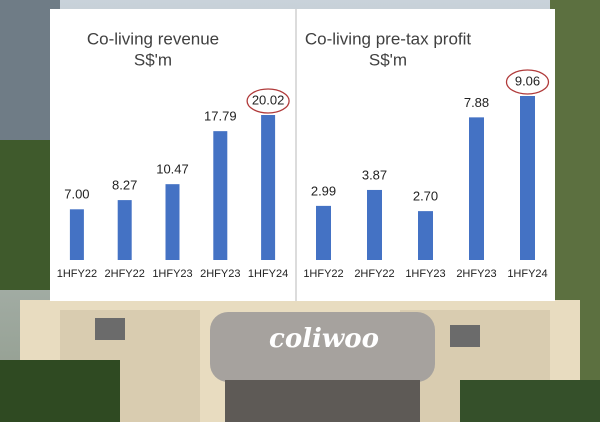 The width and height of the screenshot is (600, 422). What do you see at coordinates (425, 196) in the screenshot?
I see `value-label: 2.70` at bounding box center [425, 196].